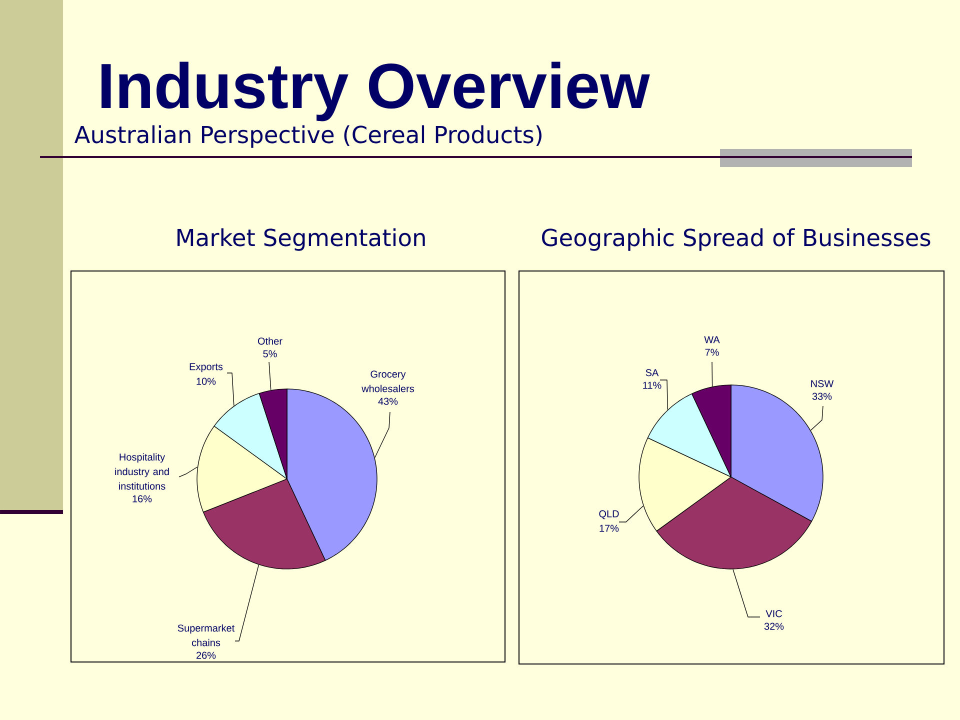 The image size is (960, 720). Describe the element at coordinates (206, 655) in the screenshot. I see `data-label: 26%` at that location.